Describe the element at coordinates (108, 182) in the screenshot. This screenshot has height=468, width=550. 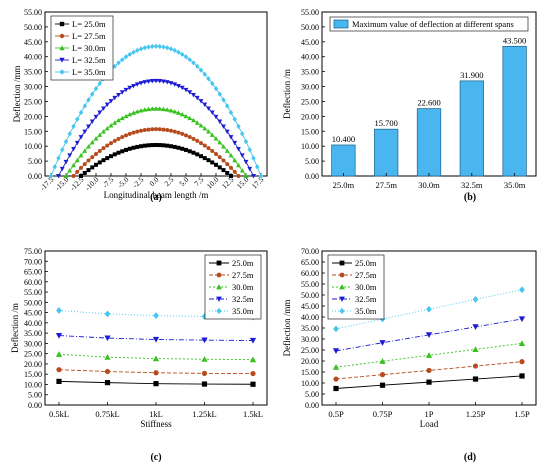
I see `x-tick-label: -7.5` at that location.